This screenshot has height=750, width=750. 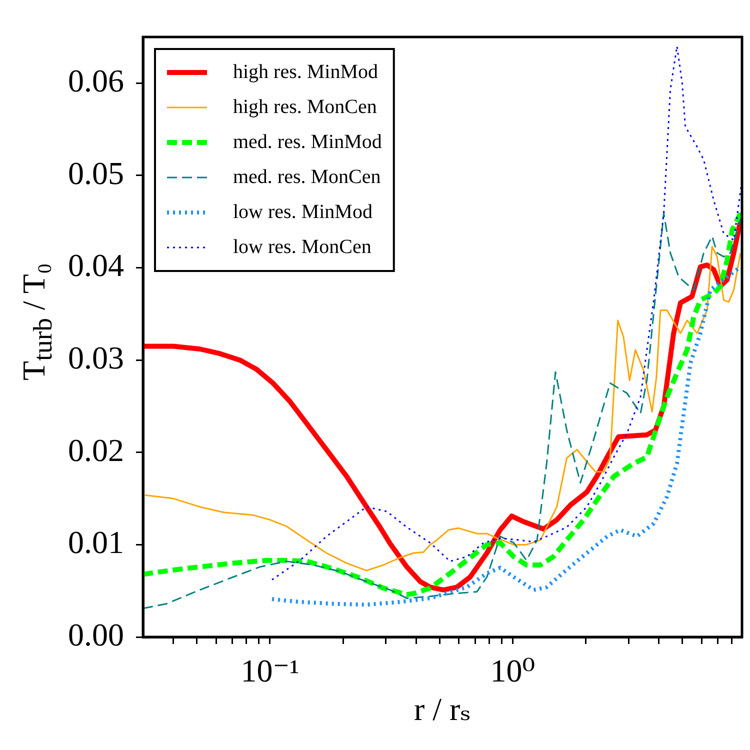 What do you see at coordinates (96, 265) in the screenshot?
I see `y-tick-label: 0.04` at bounding box center [96, 265].